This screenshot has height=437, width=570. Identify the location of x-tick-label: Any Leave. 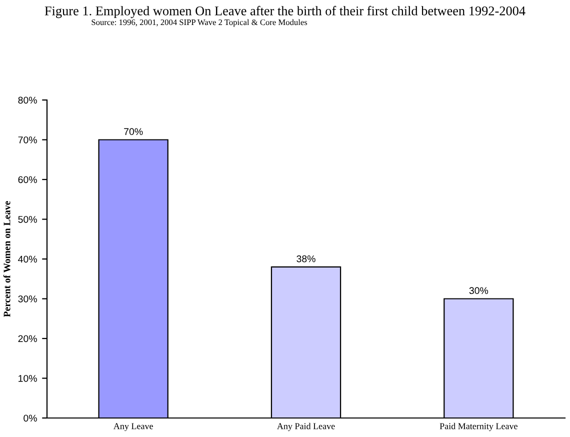
(133, 427).